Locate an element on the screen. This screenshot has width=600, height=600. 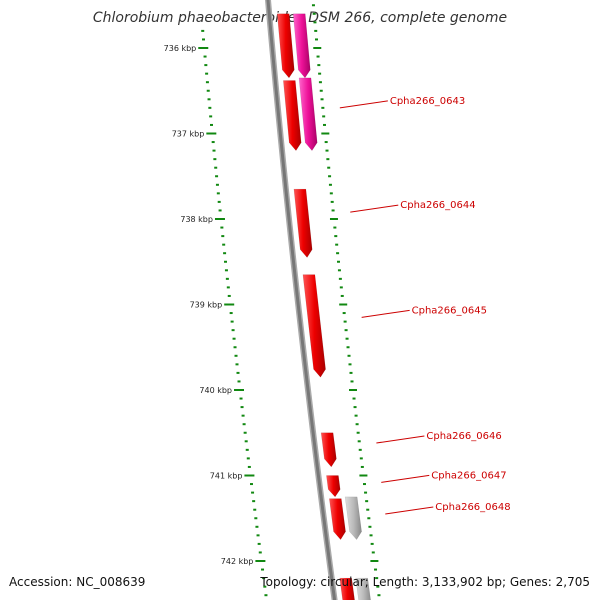
tick-label: 742 kbp is located at coordinates (237, 561).